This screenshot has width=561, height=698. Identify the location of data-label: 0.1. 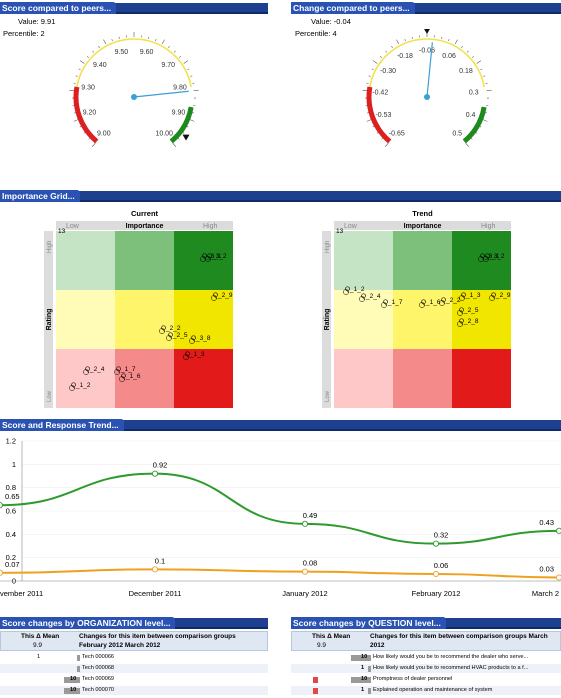
(160, 560).